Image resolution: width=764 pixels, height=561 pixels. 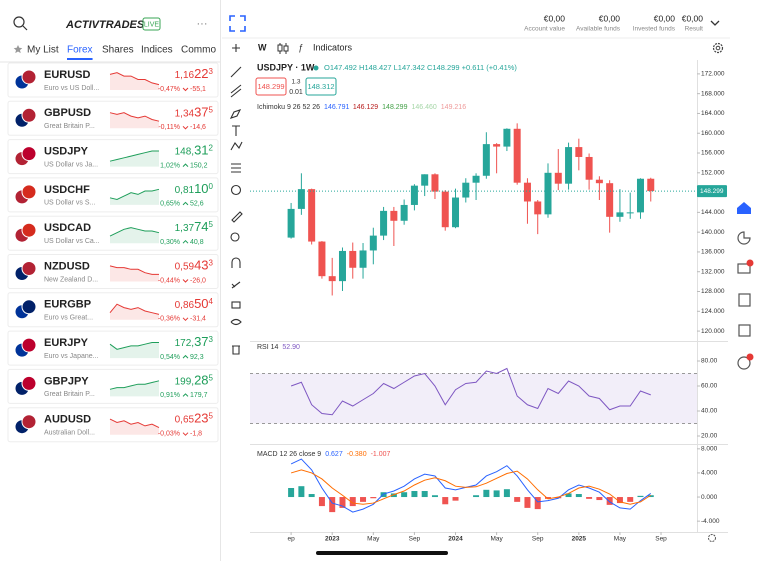 What do you see at coordinates (236, 168) in the screenshot?
I see `projection-tool` at bounding box center [236, 168].